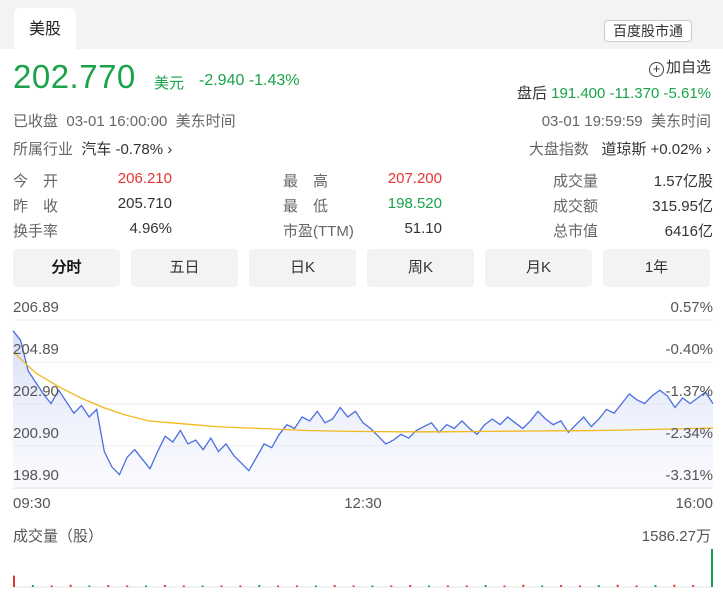  Describe the element at coordinates (648, 31) in the screenshot. I see `baidu-stock-badge: 百度股市通` at that location.